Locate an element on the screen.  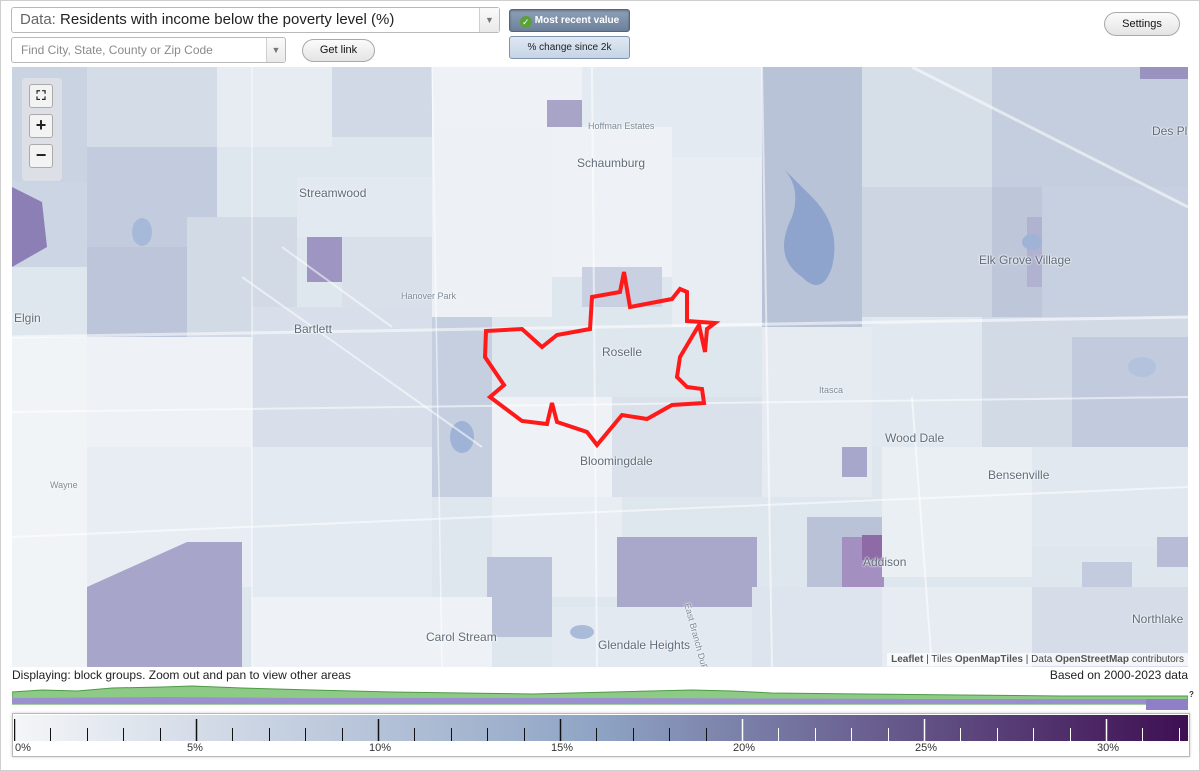
most-recent-value-toggle: ✓ Most recent value is located at coordinates (569, 20).